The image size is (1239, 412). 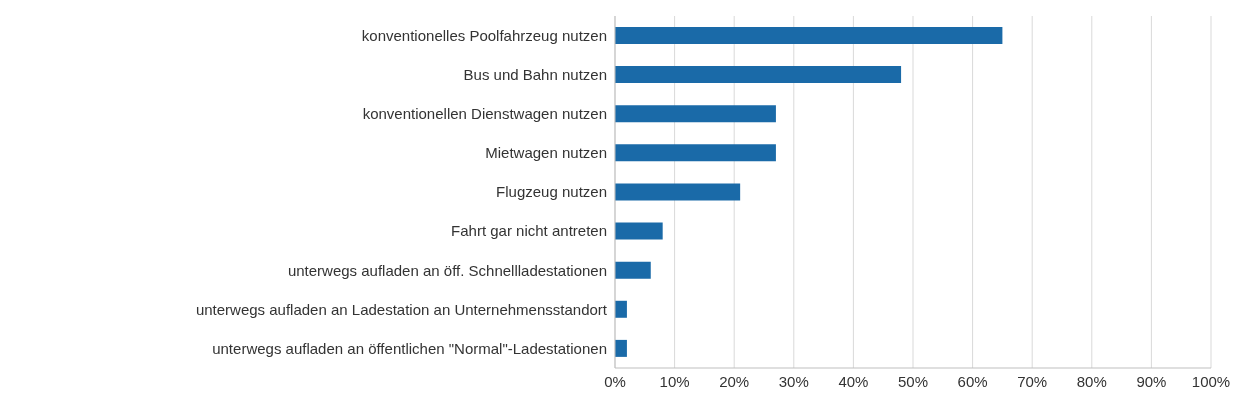 I want to click on x-tick-label: 50%, so click(x=913, y=381).